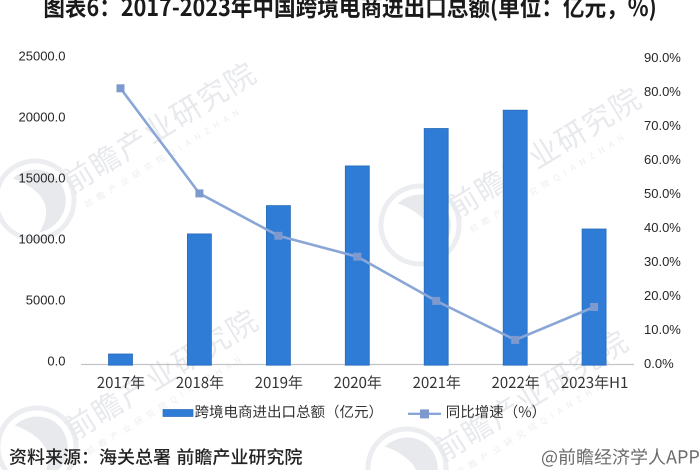 The image size is (700, 470). What do you see at coordinates (56, 361) in the screenshot?
I see `svg-text: 0.0` at bounding box center [56, 361].